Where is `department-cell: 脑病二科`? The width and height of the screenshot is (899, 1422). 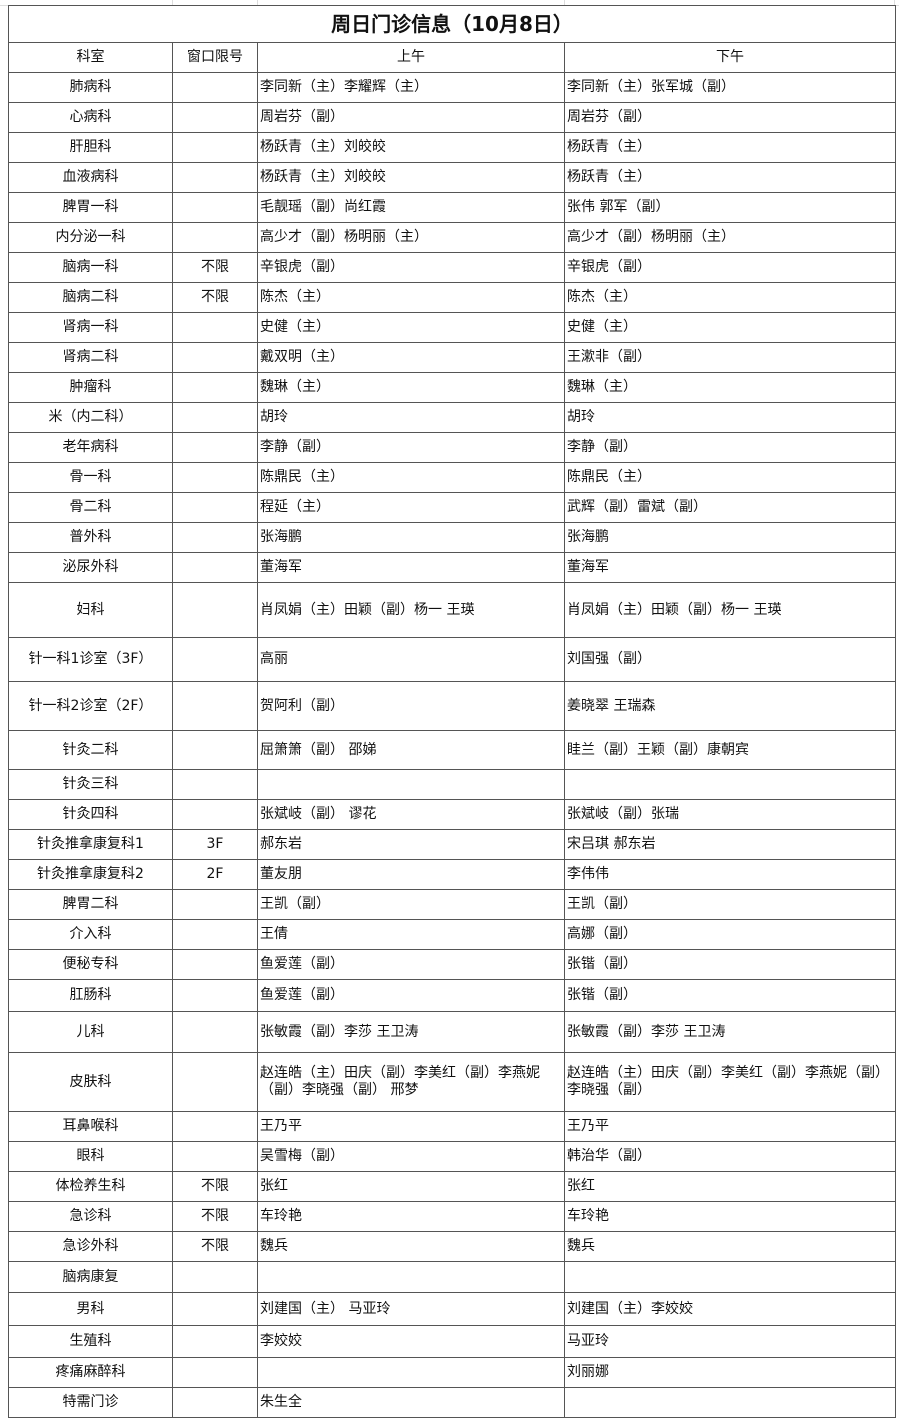 department-cell: 脑病二科 is located at coordinates (90, 297).